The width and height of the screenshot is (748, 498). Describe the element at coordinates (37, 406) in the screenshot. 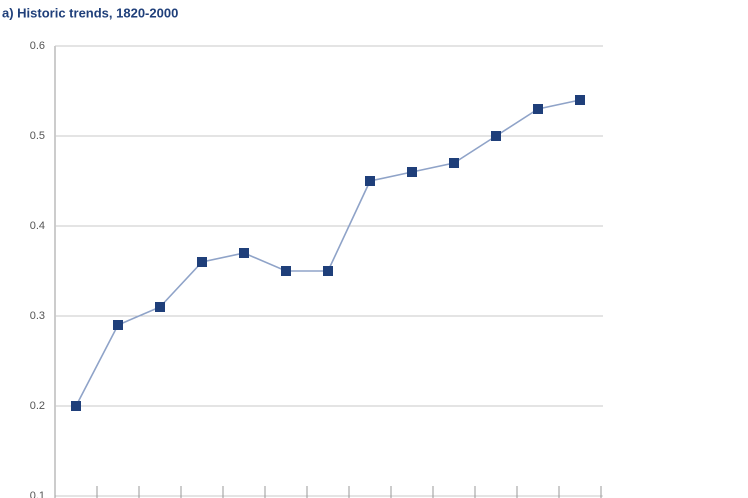

I see `y-tick-label: 0.2` at that location.